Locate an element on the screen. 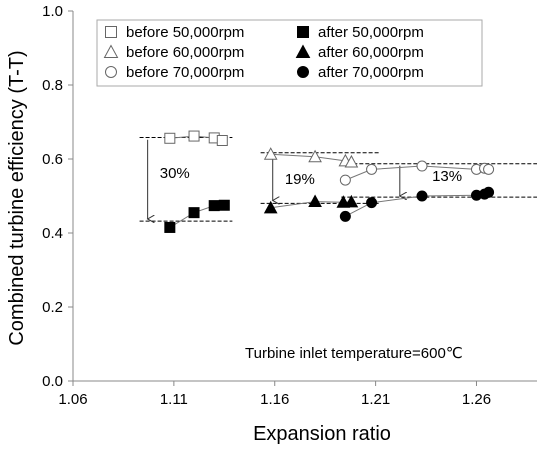 Image resolution: width=550 pixels, height=451 pixels. x-axis: 1.06 1.11 1.16 1.21 1.26 is located at coordinates (297, 394).